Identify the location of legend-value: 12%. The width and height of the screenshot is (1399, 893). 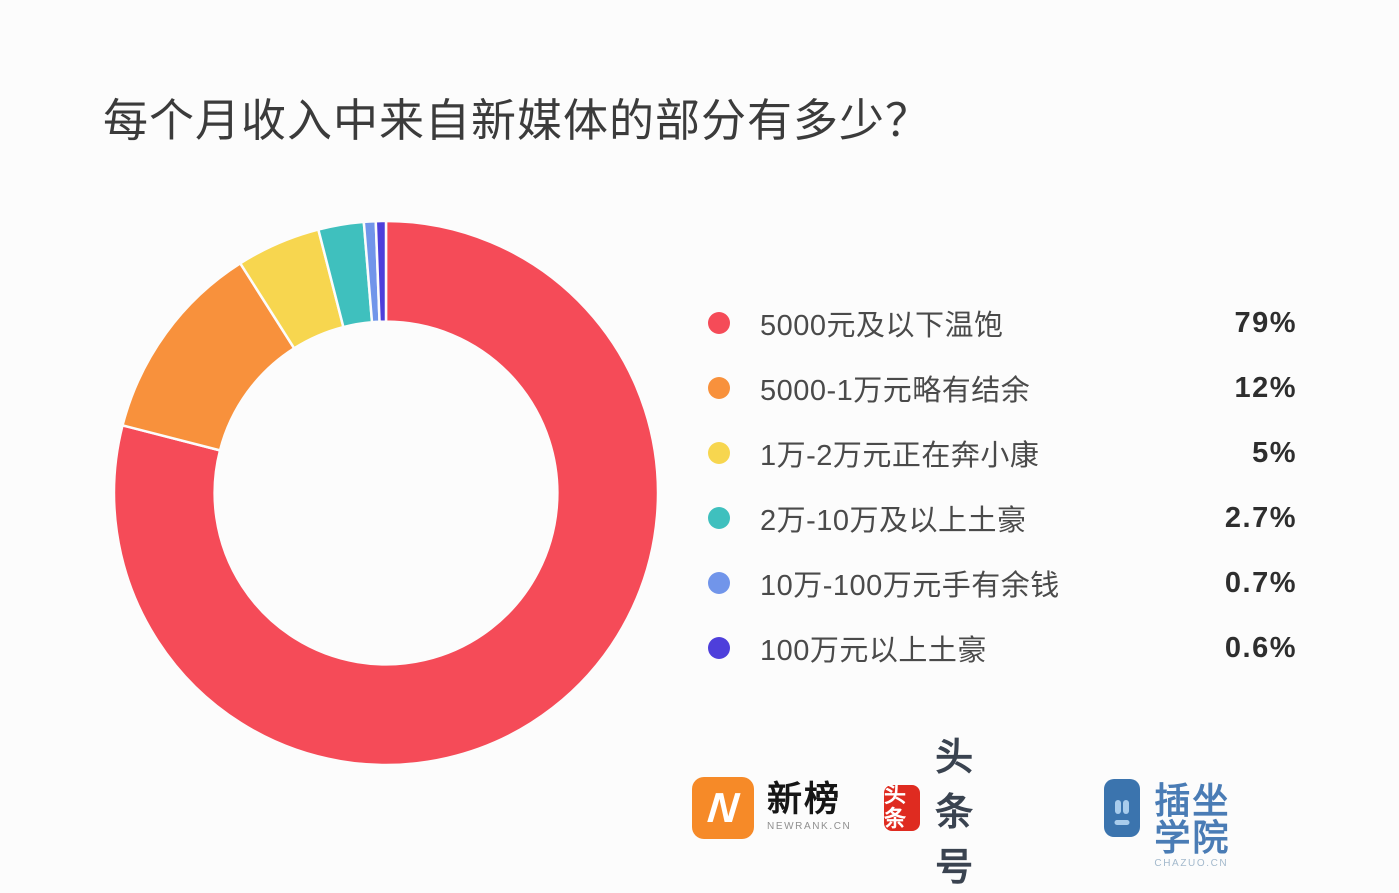
(1265, 387).